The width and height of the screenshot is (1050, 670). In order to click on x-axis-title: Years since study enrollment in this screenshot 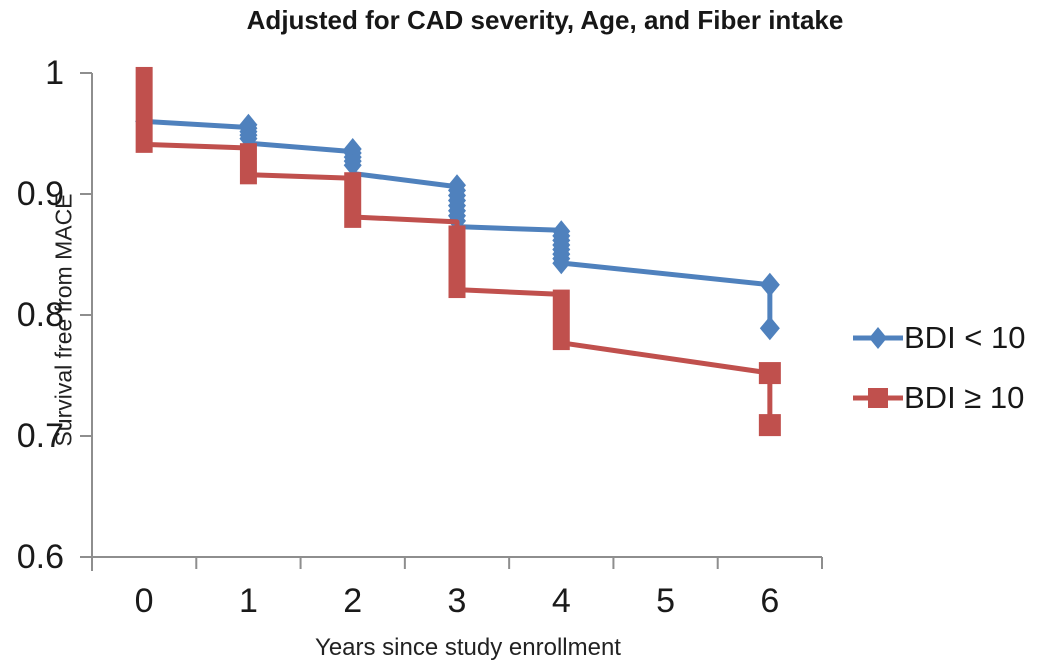, I will do `click(468, 647)`.